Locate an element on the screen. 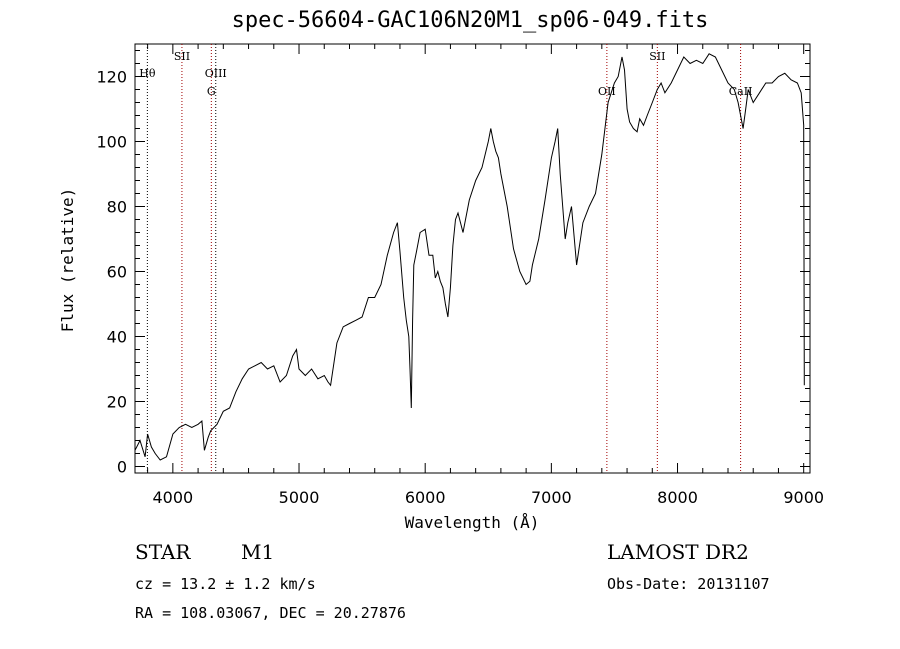 This screenshot has height=649, width=900. chart-title: spec-56604-GAC106N20M1_sp06-049.fits is located at coordinates (470, 20).